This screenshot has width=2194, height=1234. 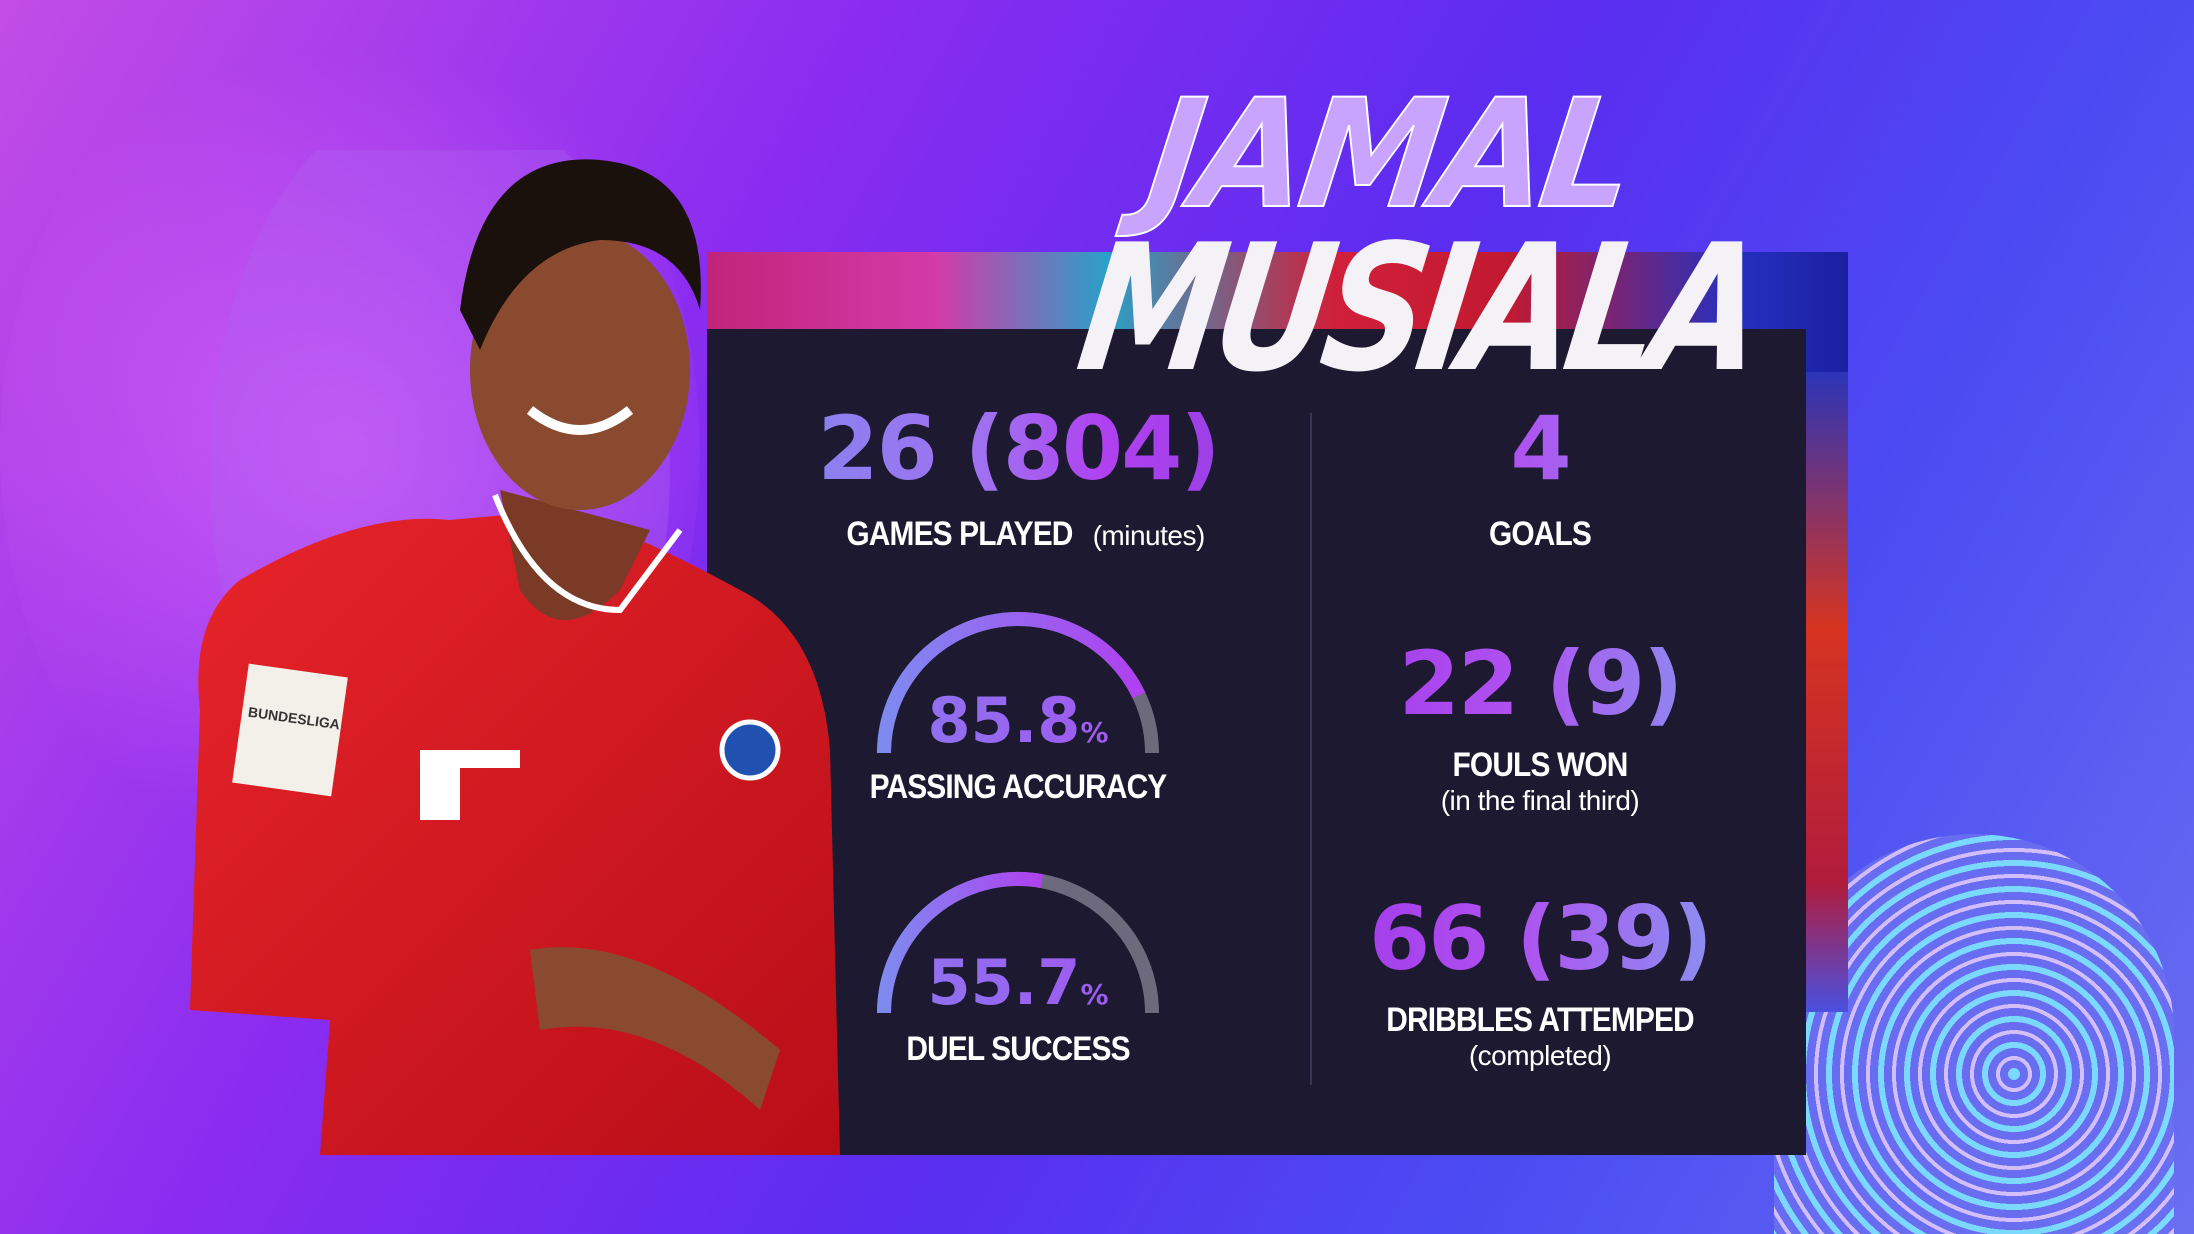 I want to click on dribbles-sublabel: (completed), so click(x=1540, y=1055).